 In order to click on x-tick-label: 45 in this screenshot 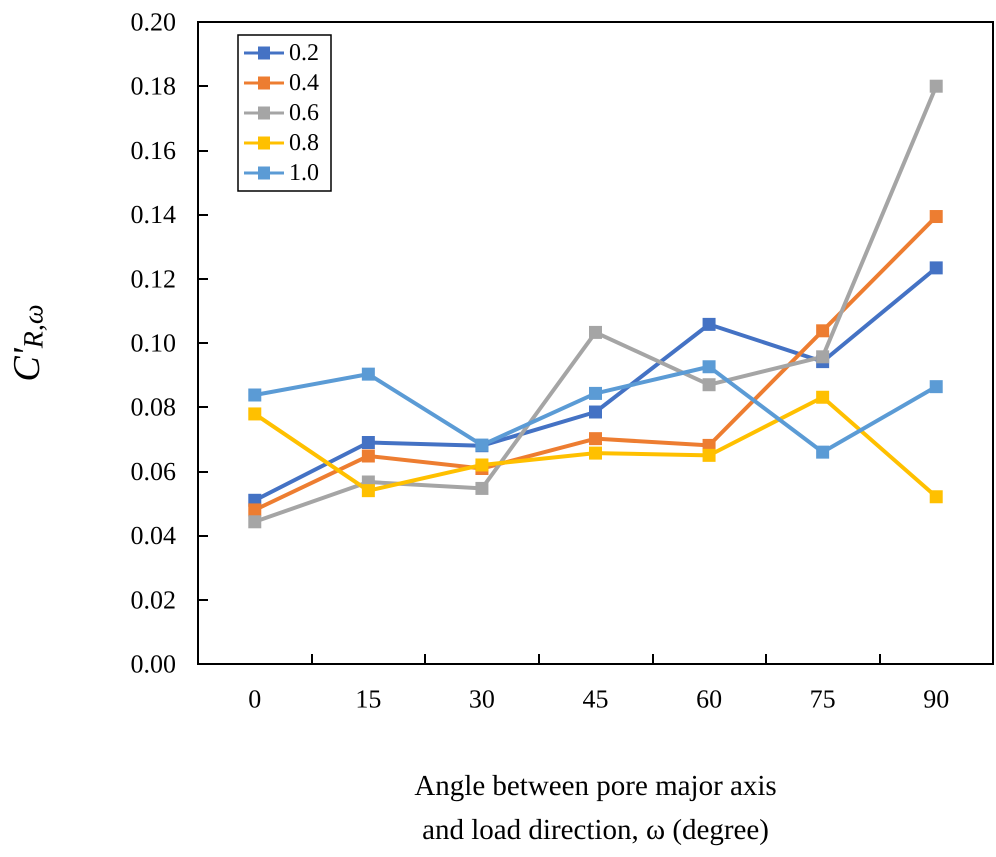, I will do `click(595, 699)`.